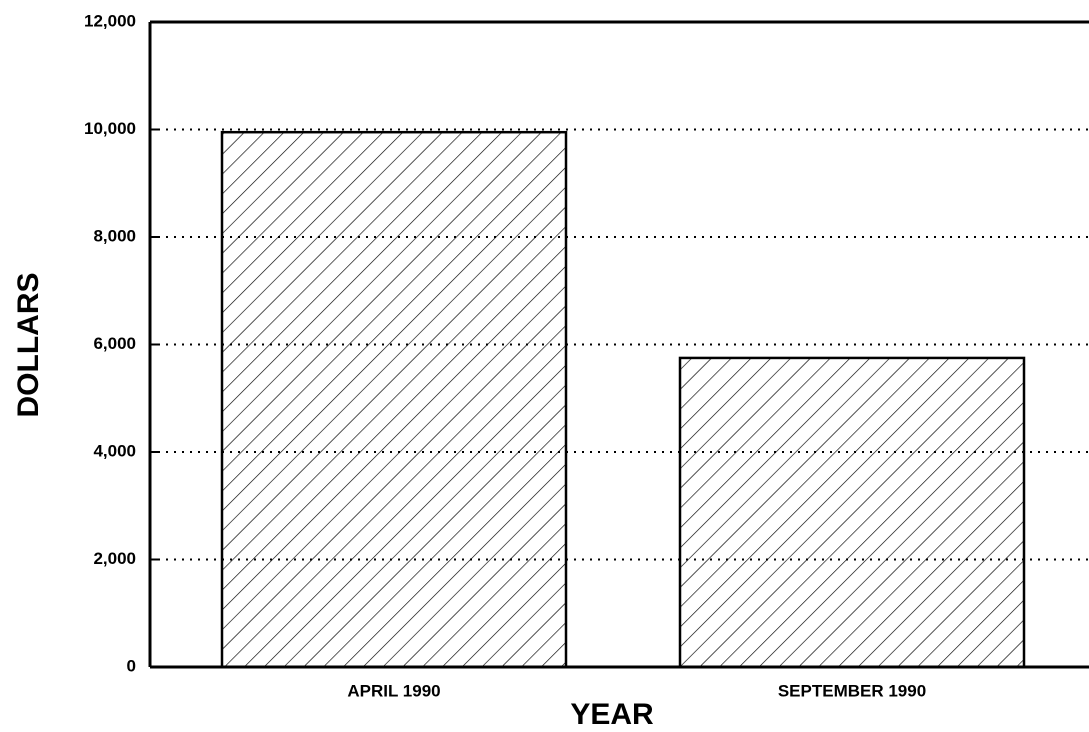 This screenshot has height=732, width=1089. Describe the element at coordinates (110, 20) in the screenshot. I see `y-tick-label: 12,000` at that location.